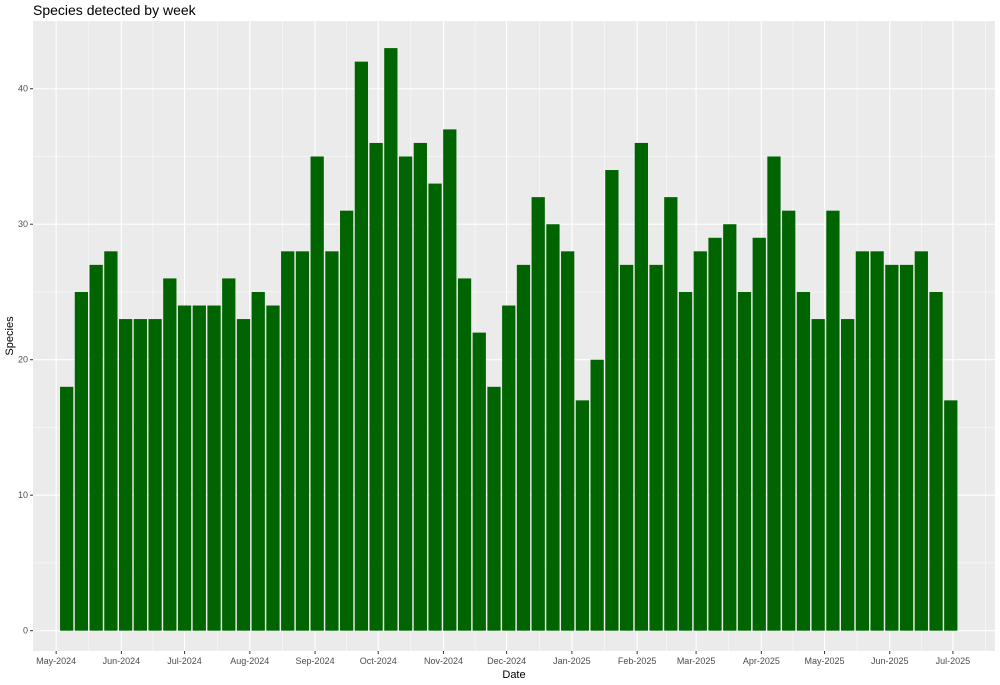  What do you see at coordinates (25, 631) in the screenshot?
I see `y-tick-label: 0` at bounding box center [25, 631].